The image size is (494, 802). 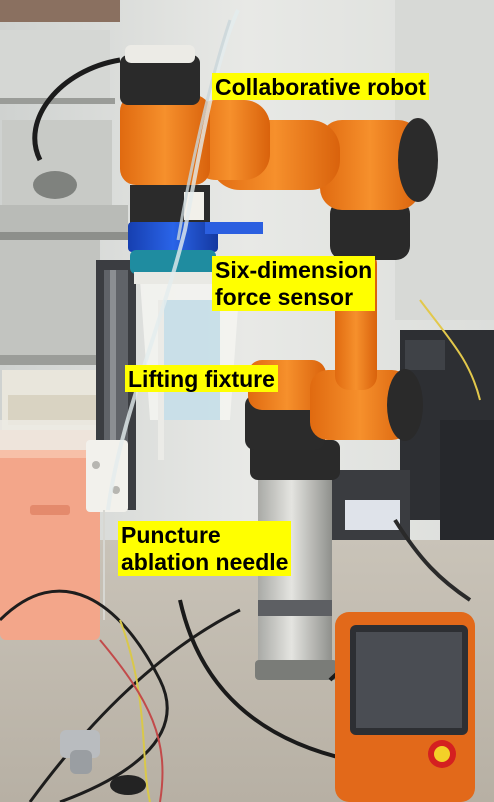 What do you see at coordinates (294, 270) in the screenshot?
I see `force-sensor-label-line1: Six-dimension` at bounding box center [294, 270].